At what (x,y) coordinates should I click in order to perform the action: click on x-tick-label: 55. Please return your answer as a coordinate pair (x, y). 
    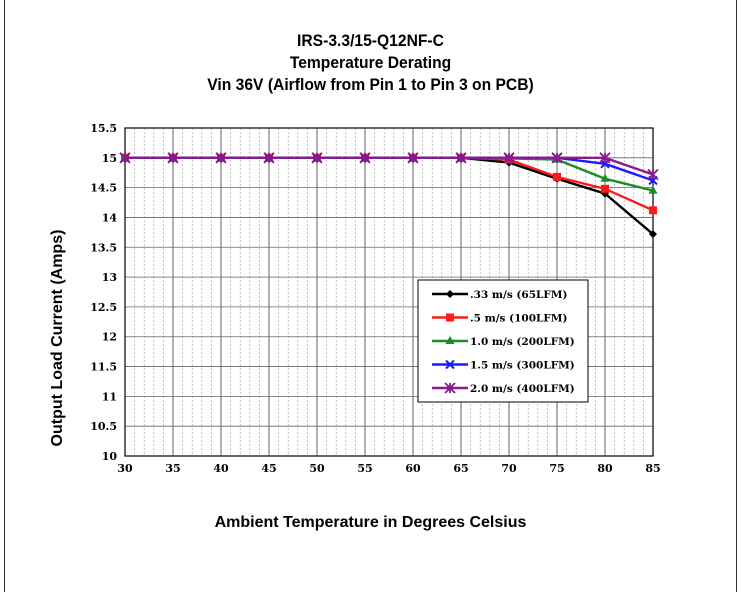
    Looking at the image, I should click on (364, 468).